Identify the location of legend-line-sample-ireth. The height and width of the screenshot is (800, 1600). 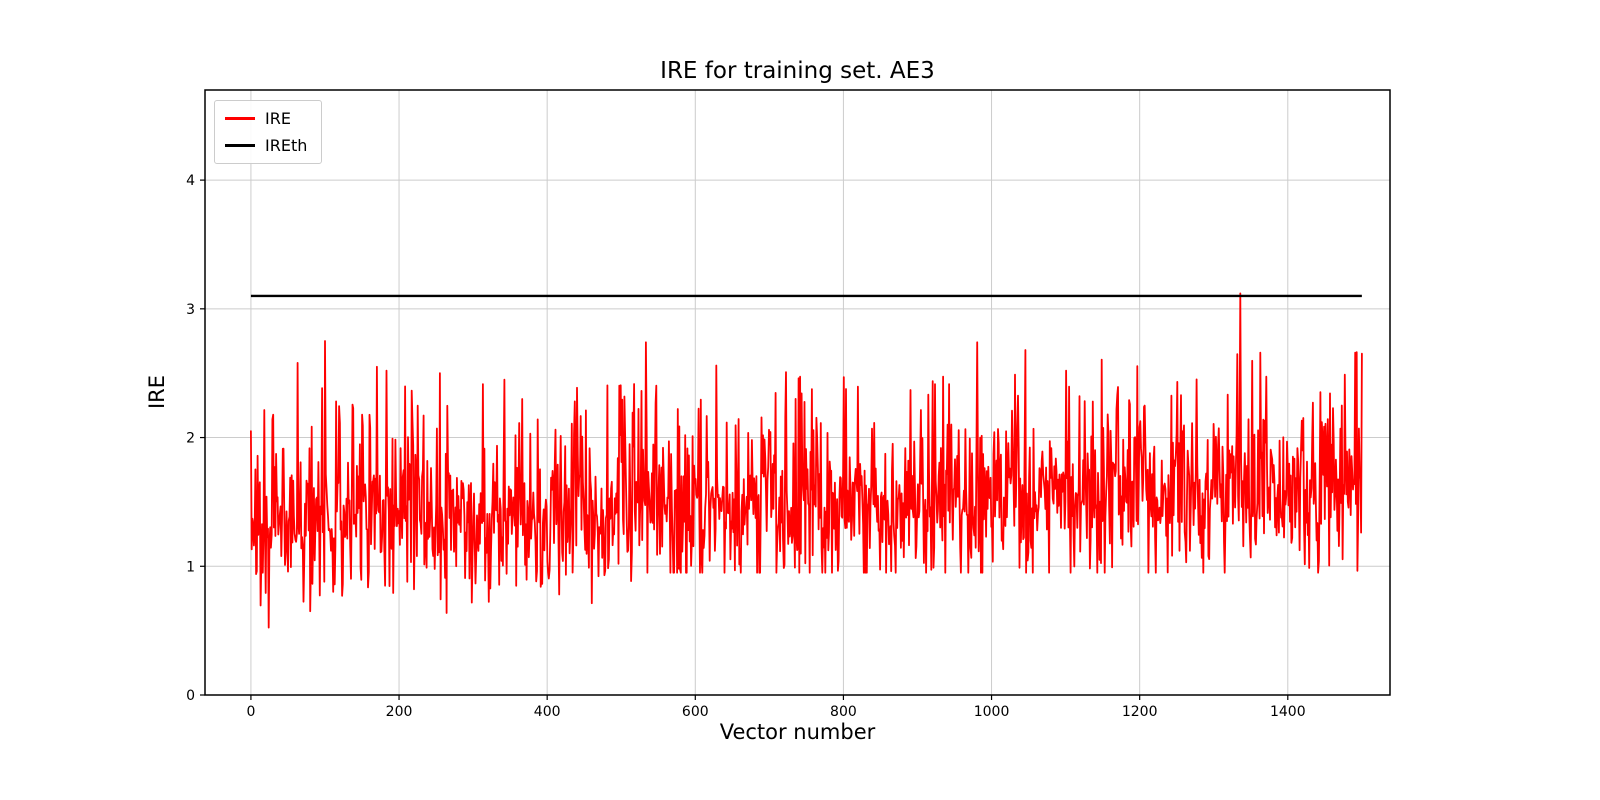
(240, 145).